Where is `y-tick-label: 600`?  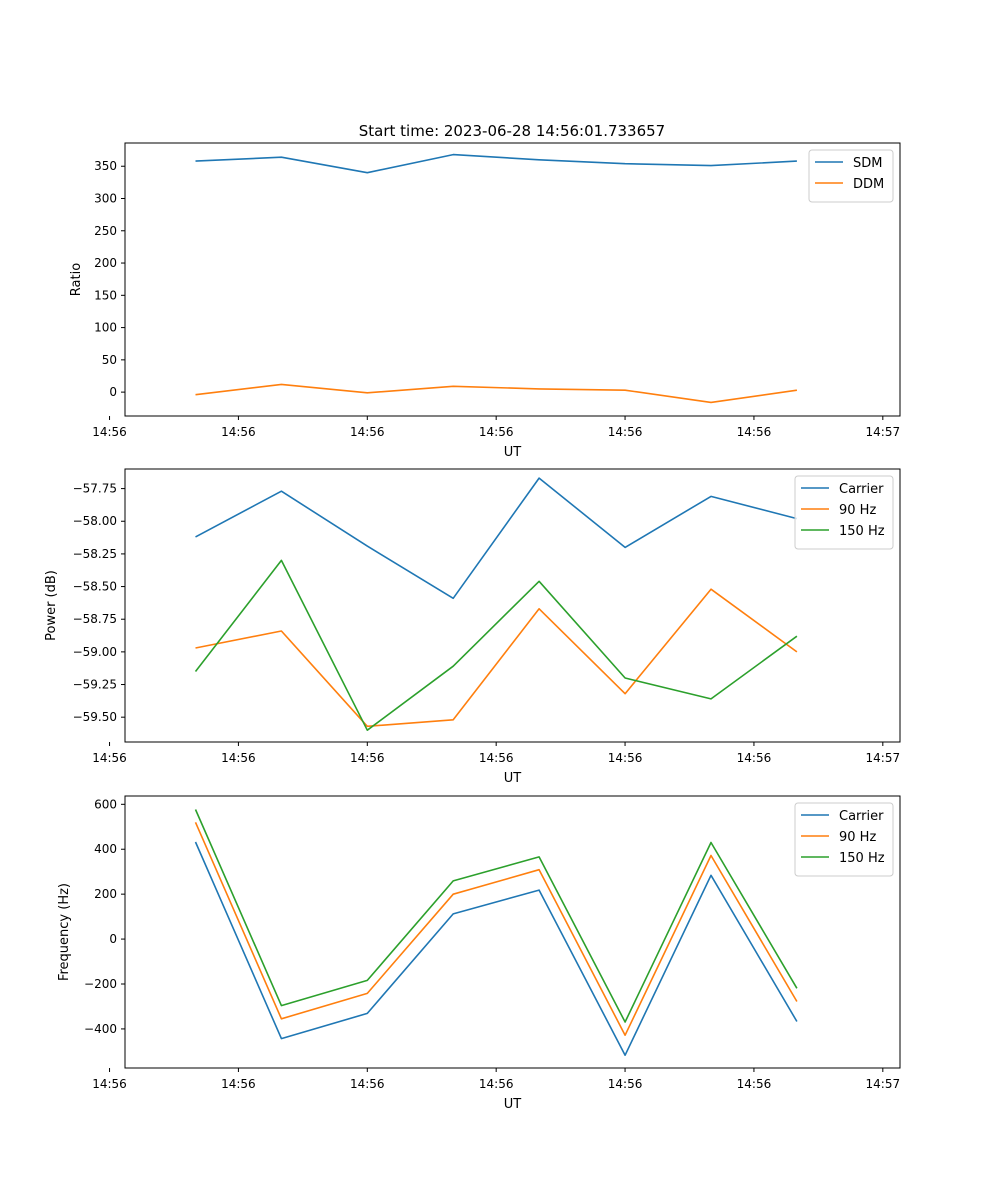 y-tick-label: 600 is located at coordinates (105, 804).